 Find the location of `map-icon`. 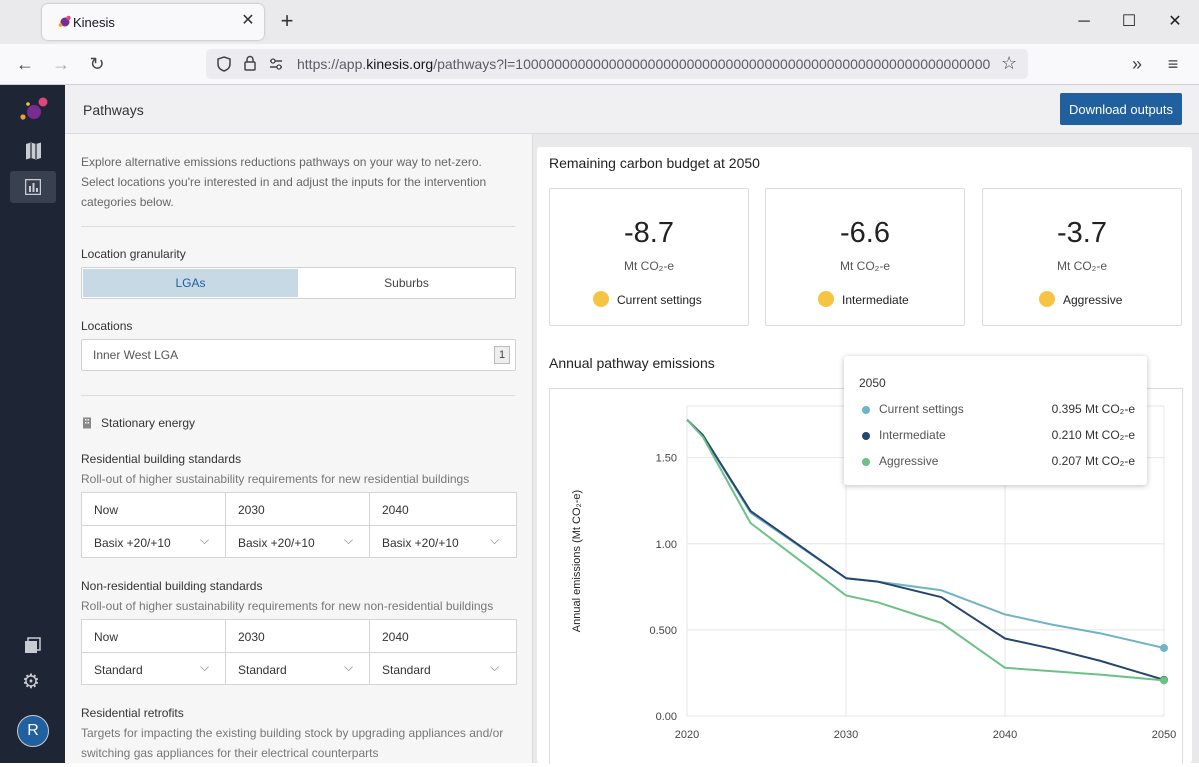

map-icon is located at coordinates (33, 151).